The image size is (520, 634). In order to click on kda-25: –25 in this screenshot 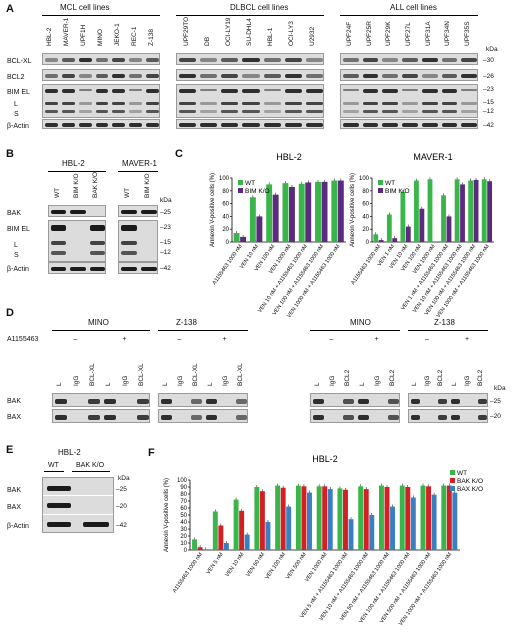, I will do `click(165, 212)`.